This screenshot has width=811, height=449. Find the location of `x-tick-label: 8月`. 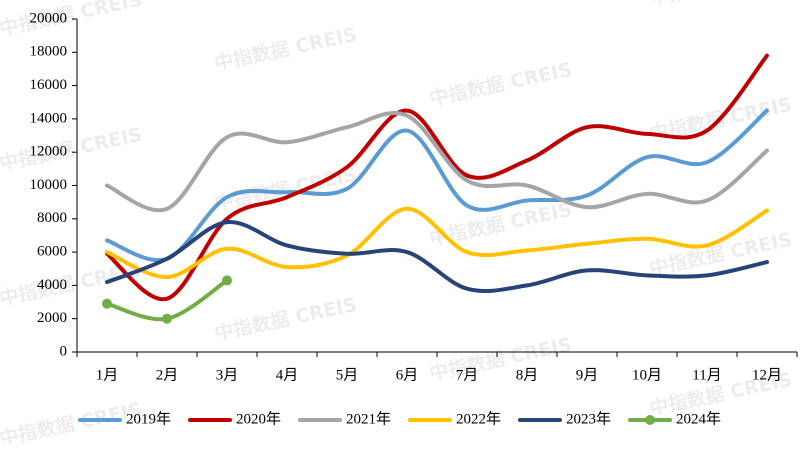

x-tick-label: 8月 is located at coordinates (527, 375).